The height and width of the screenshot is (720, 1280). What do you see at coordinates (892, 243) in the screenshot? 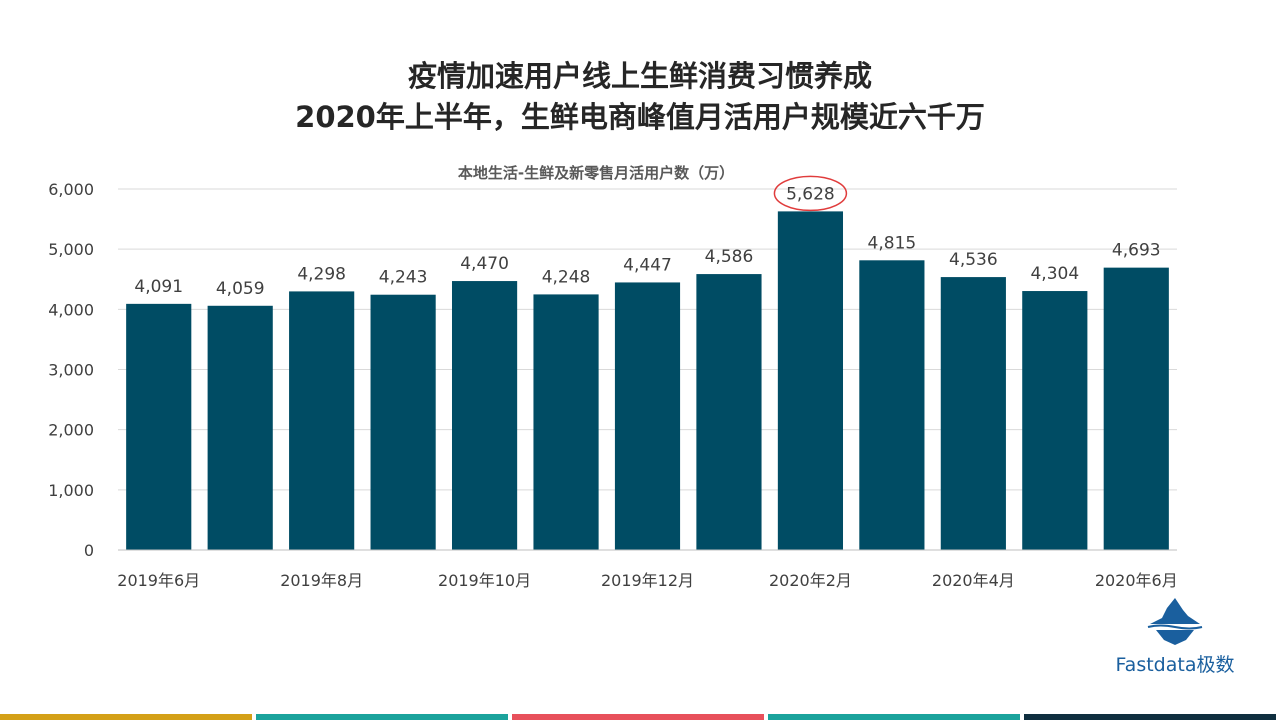
I see `data-label: 4,815` at bounding box center [892, 243].